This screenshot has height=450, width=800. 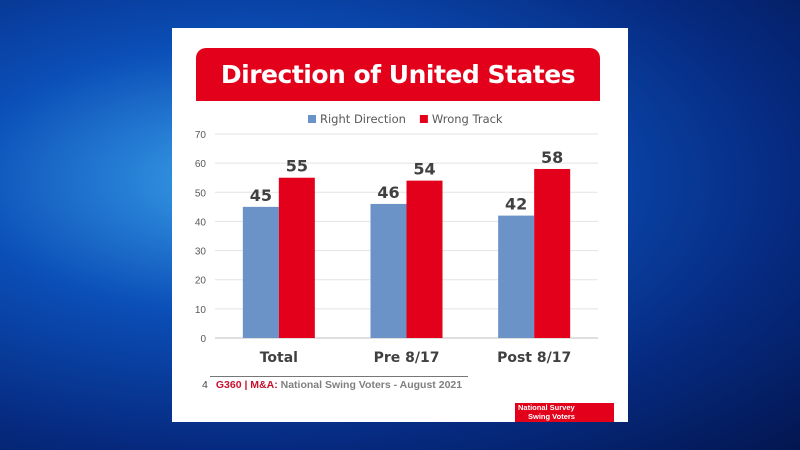 I want to click on category-label: Total, so click(x=279, y=358).